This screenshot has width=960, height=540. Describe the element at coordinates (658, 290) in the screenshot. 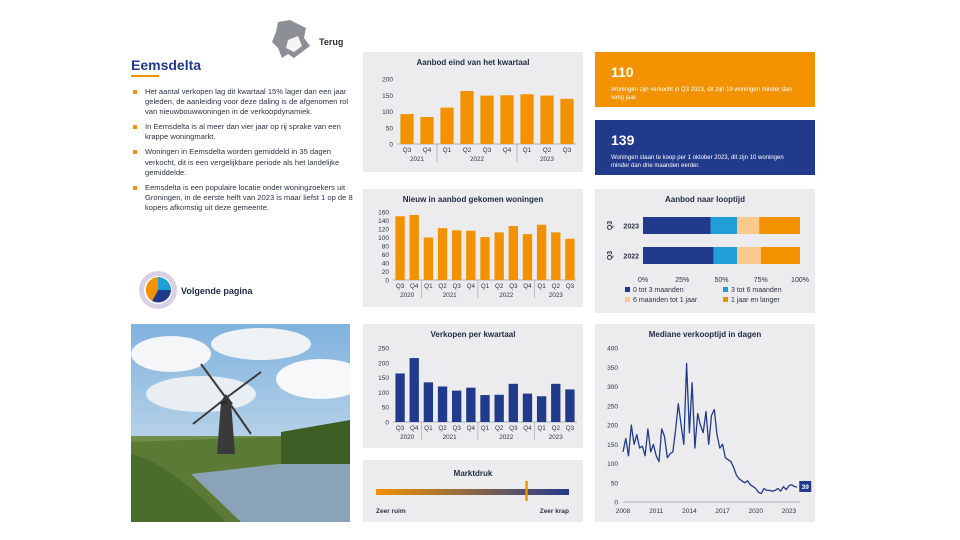

I see `legend-label: 0 tot 3 maanden` at that location.